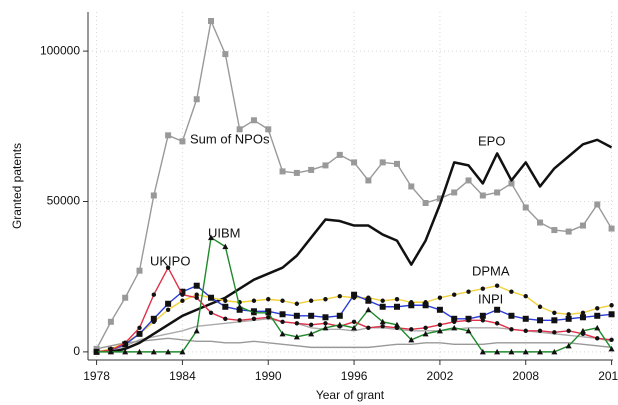 The height and width of the screenshot is (405, 618). I want to click on x-tick-label: 1978, so click(96, 376).